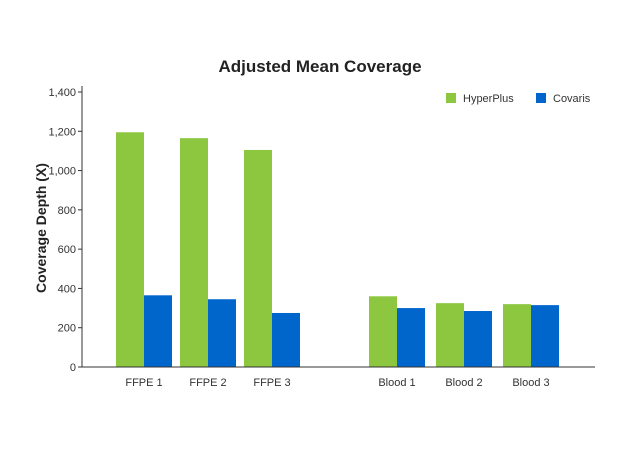 The height and width of the screenshot is (469, 638). Describe the element at coordinates (271, 383) in the screenshot. I see `x-tick-label: FFPE 3` at that location.